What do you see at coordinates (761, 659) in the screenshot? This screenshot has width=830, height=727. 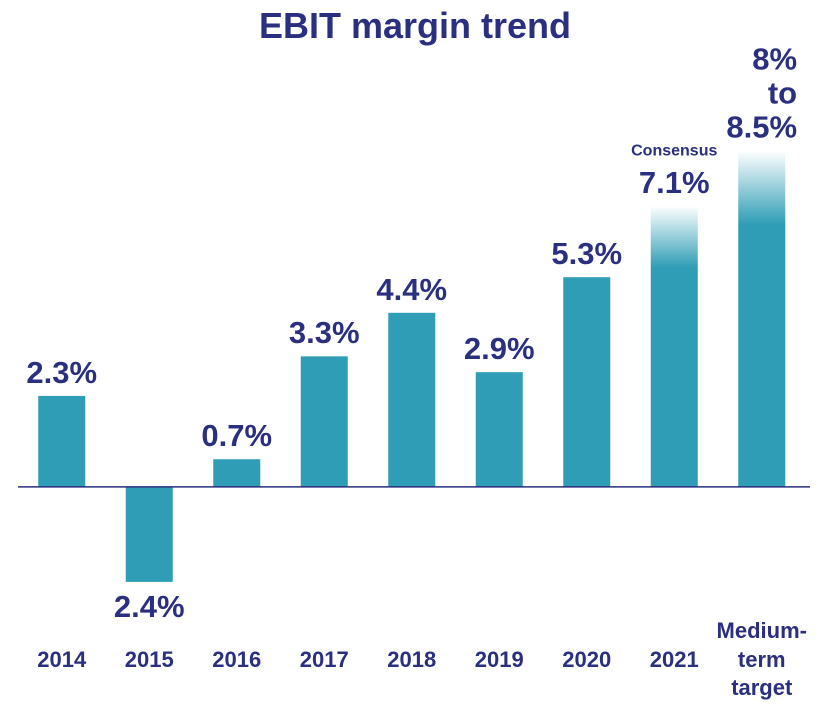 I see `x-tick-label: Medium-term target` at bounding box center [761, 659].